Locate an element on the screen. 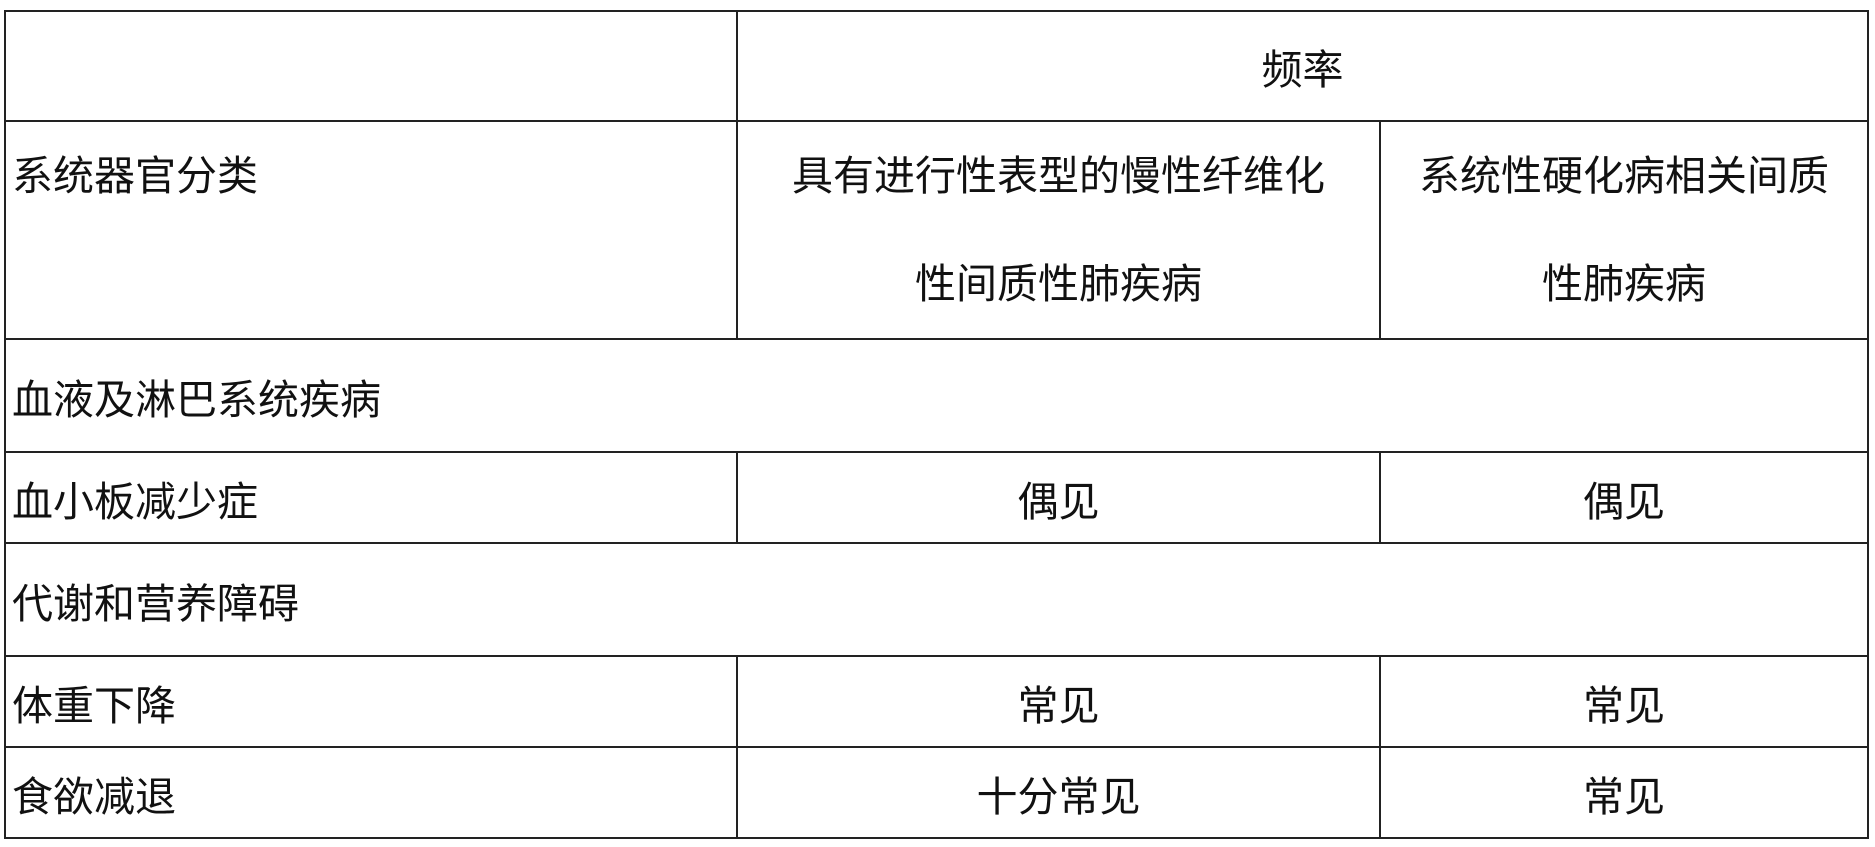  section-row: 代谢和营养障碍 is located at coordinates (936, 599).